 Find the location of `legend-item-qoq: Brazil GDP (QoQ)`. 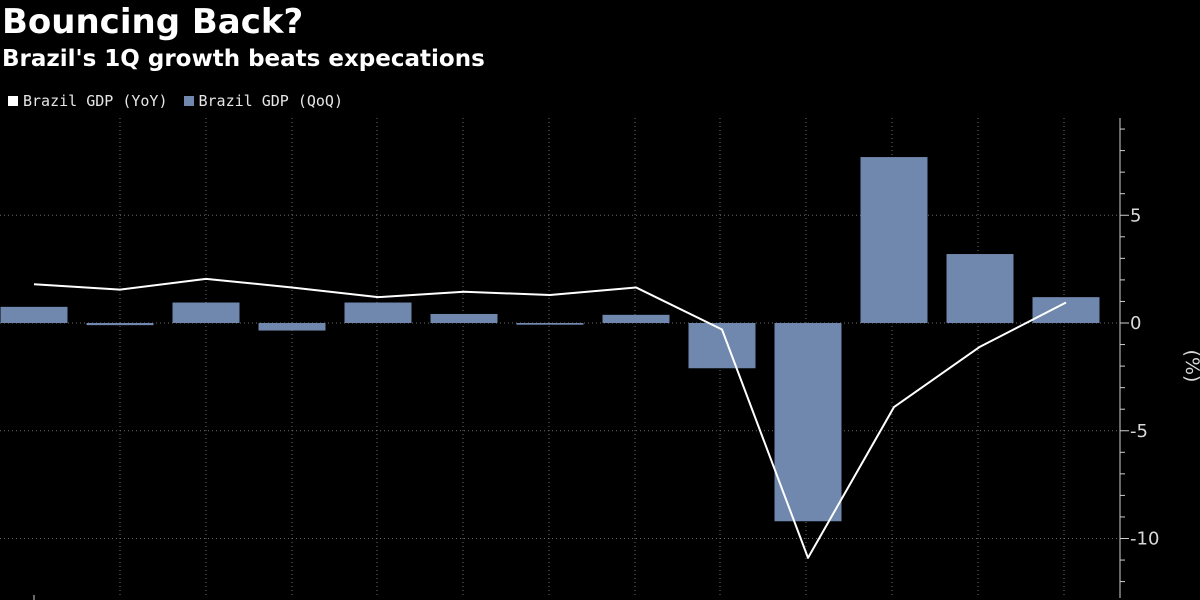

legend-item-qoq: Brazil GDP (QoQ) is located at coordinates (263, 101).